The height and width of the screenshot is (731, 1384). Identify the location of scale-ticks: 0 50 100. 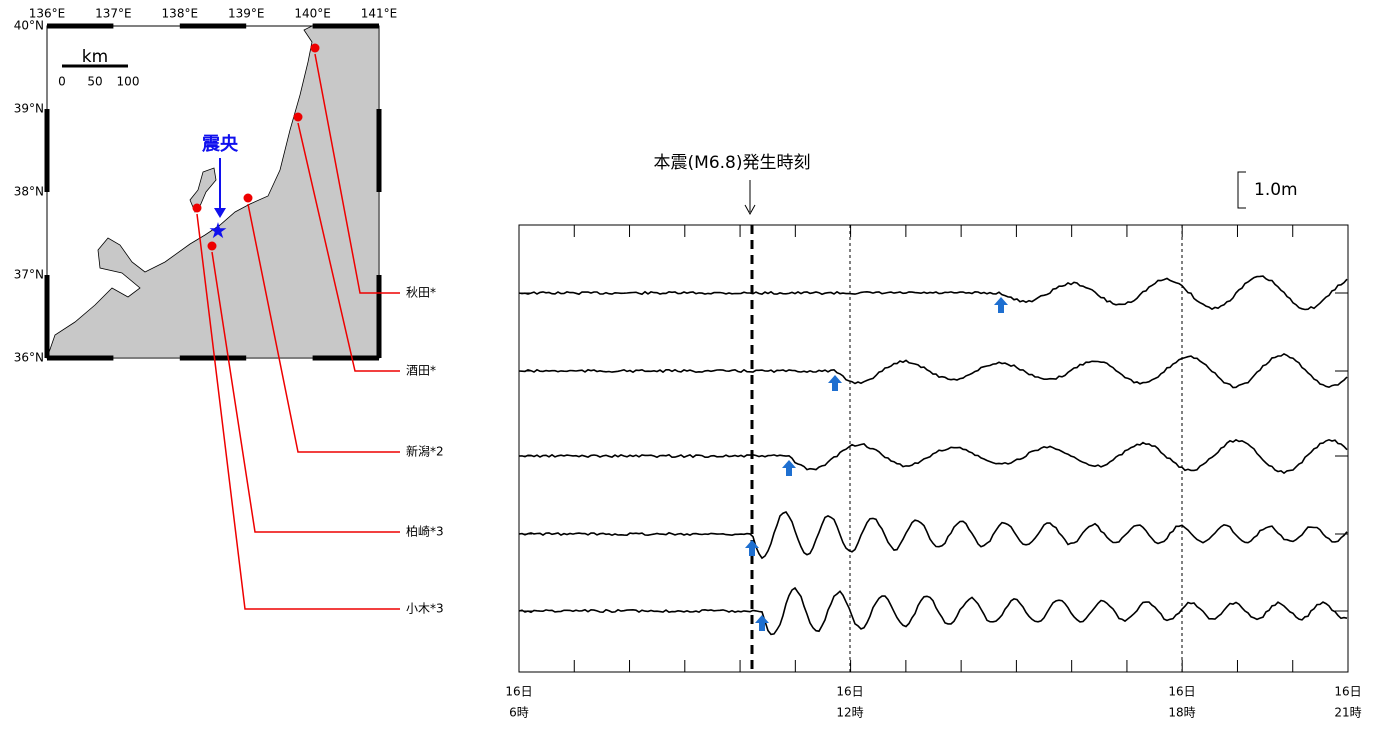
(98, 82).